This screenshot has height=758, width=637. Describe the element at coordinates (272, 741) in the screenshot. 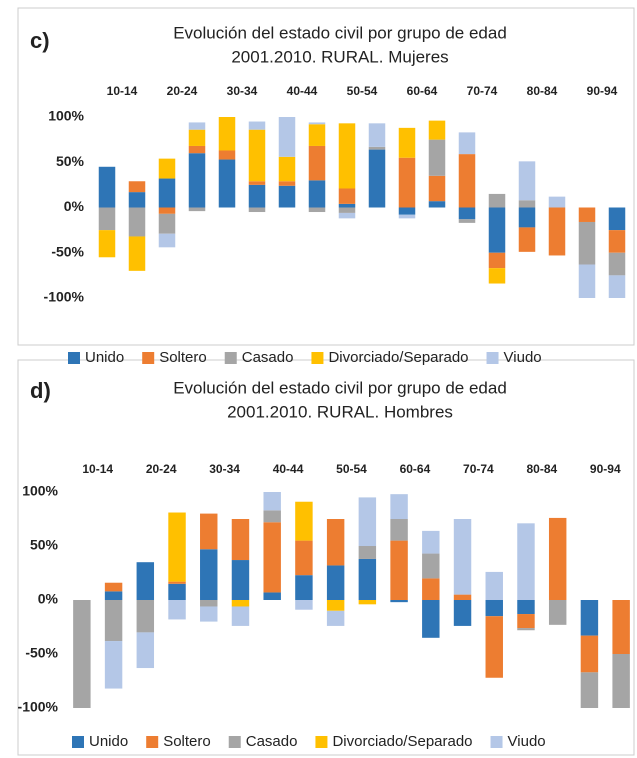

I see `legend-label: Casado` at that location.